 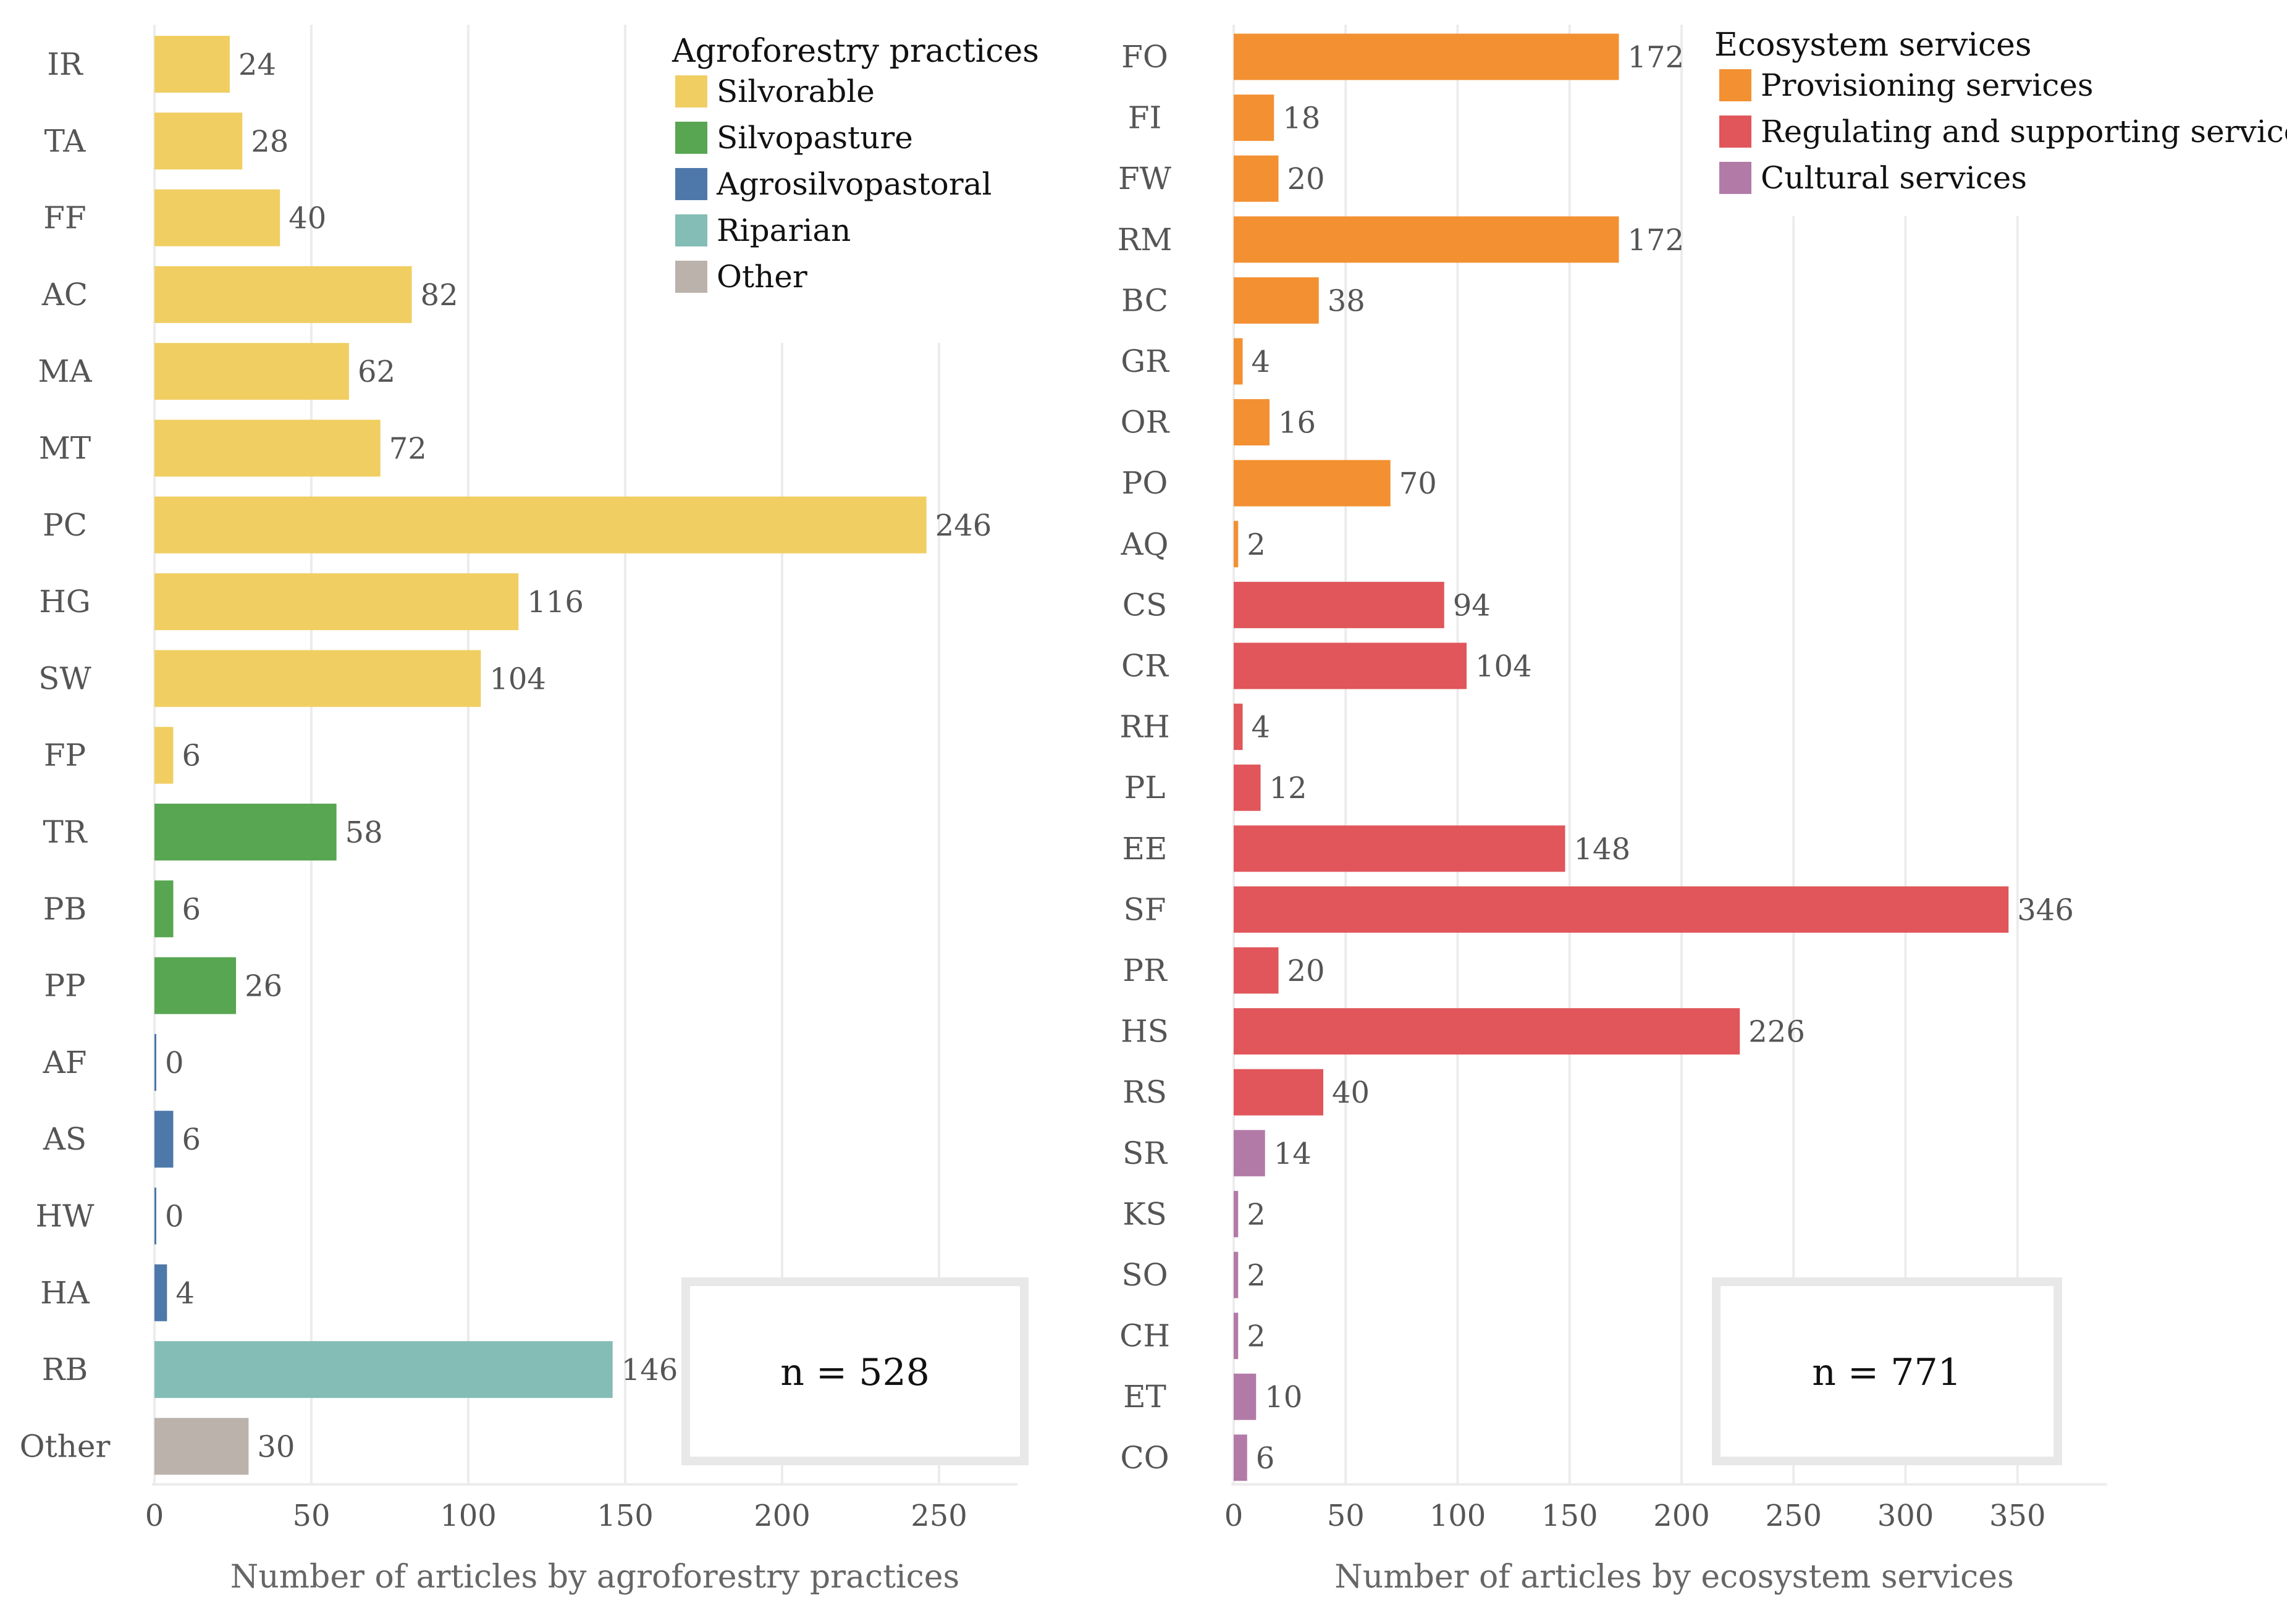 I want to click on category-label-hw: HW, so click(x=65, y=1216).